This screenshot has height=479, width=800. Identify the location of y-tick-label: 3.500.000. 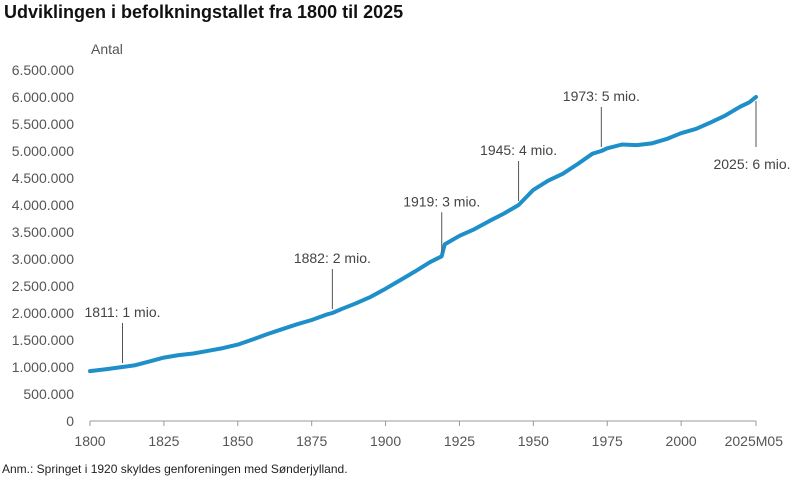
(43, 232).